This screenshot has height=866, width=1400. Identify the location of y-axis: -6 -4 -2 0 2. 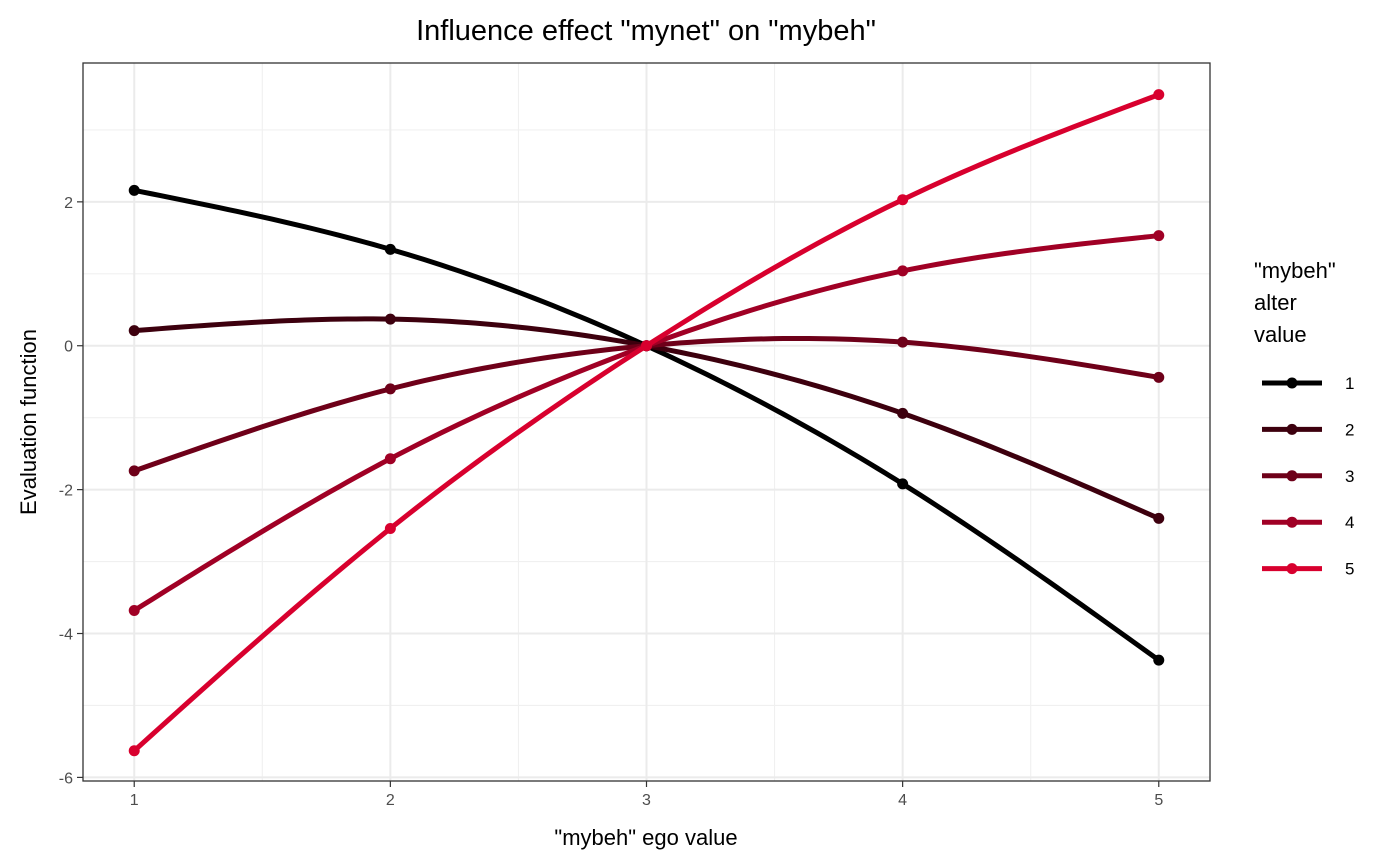
(71, 491).